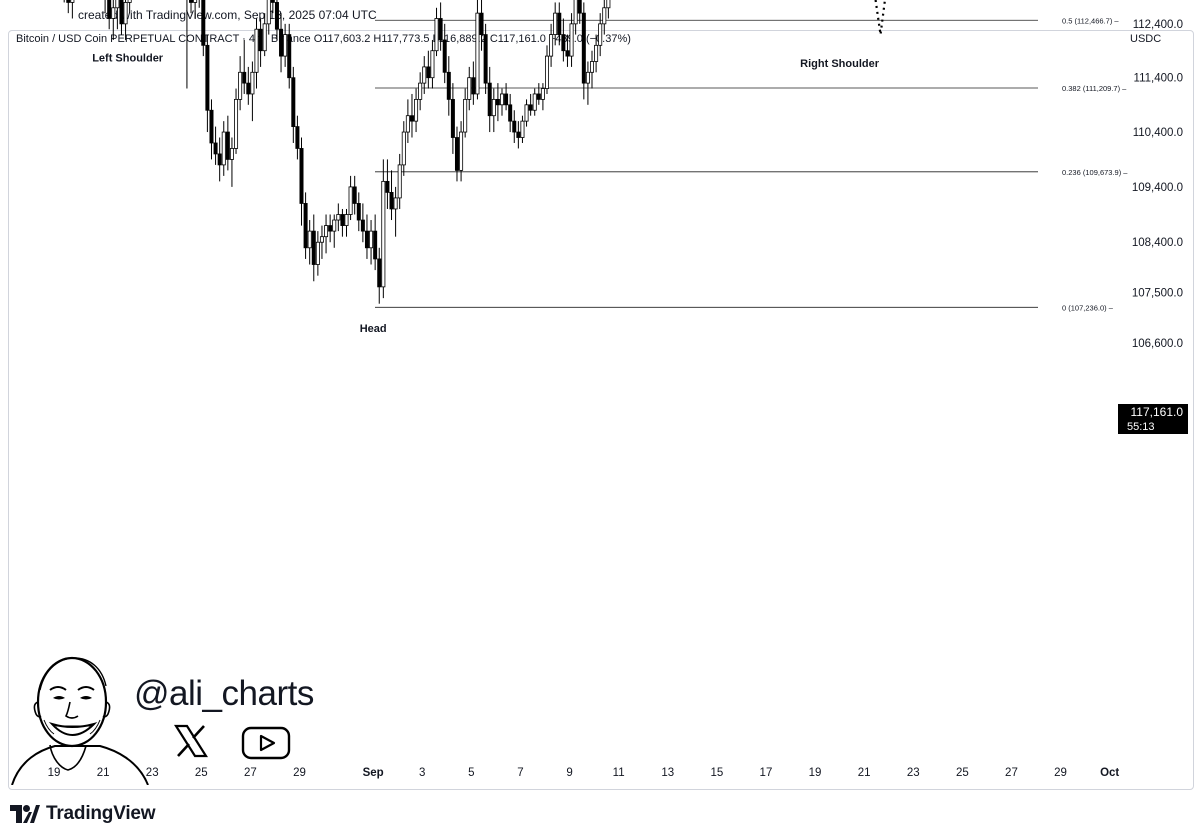 Image resolution: width=1200 pixels, height=839 pixels. Describe the element at coordinates (1090, 20) in the screenshot. I see `fib-level-label: 0.5 (112,466.7) –` at that location.